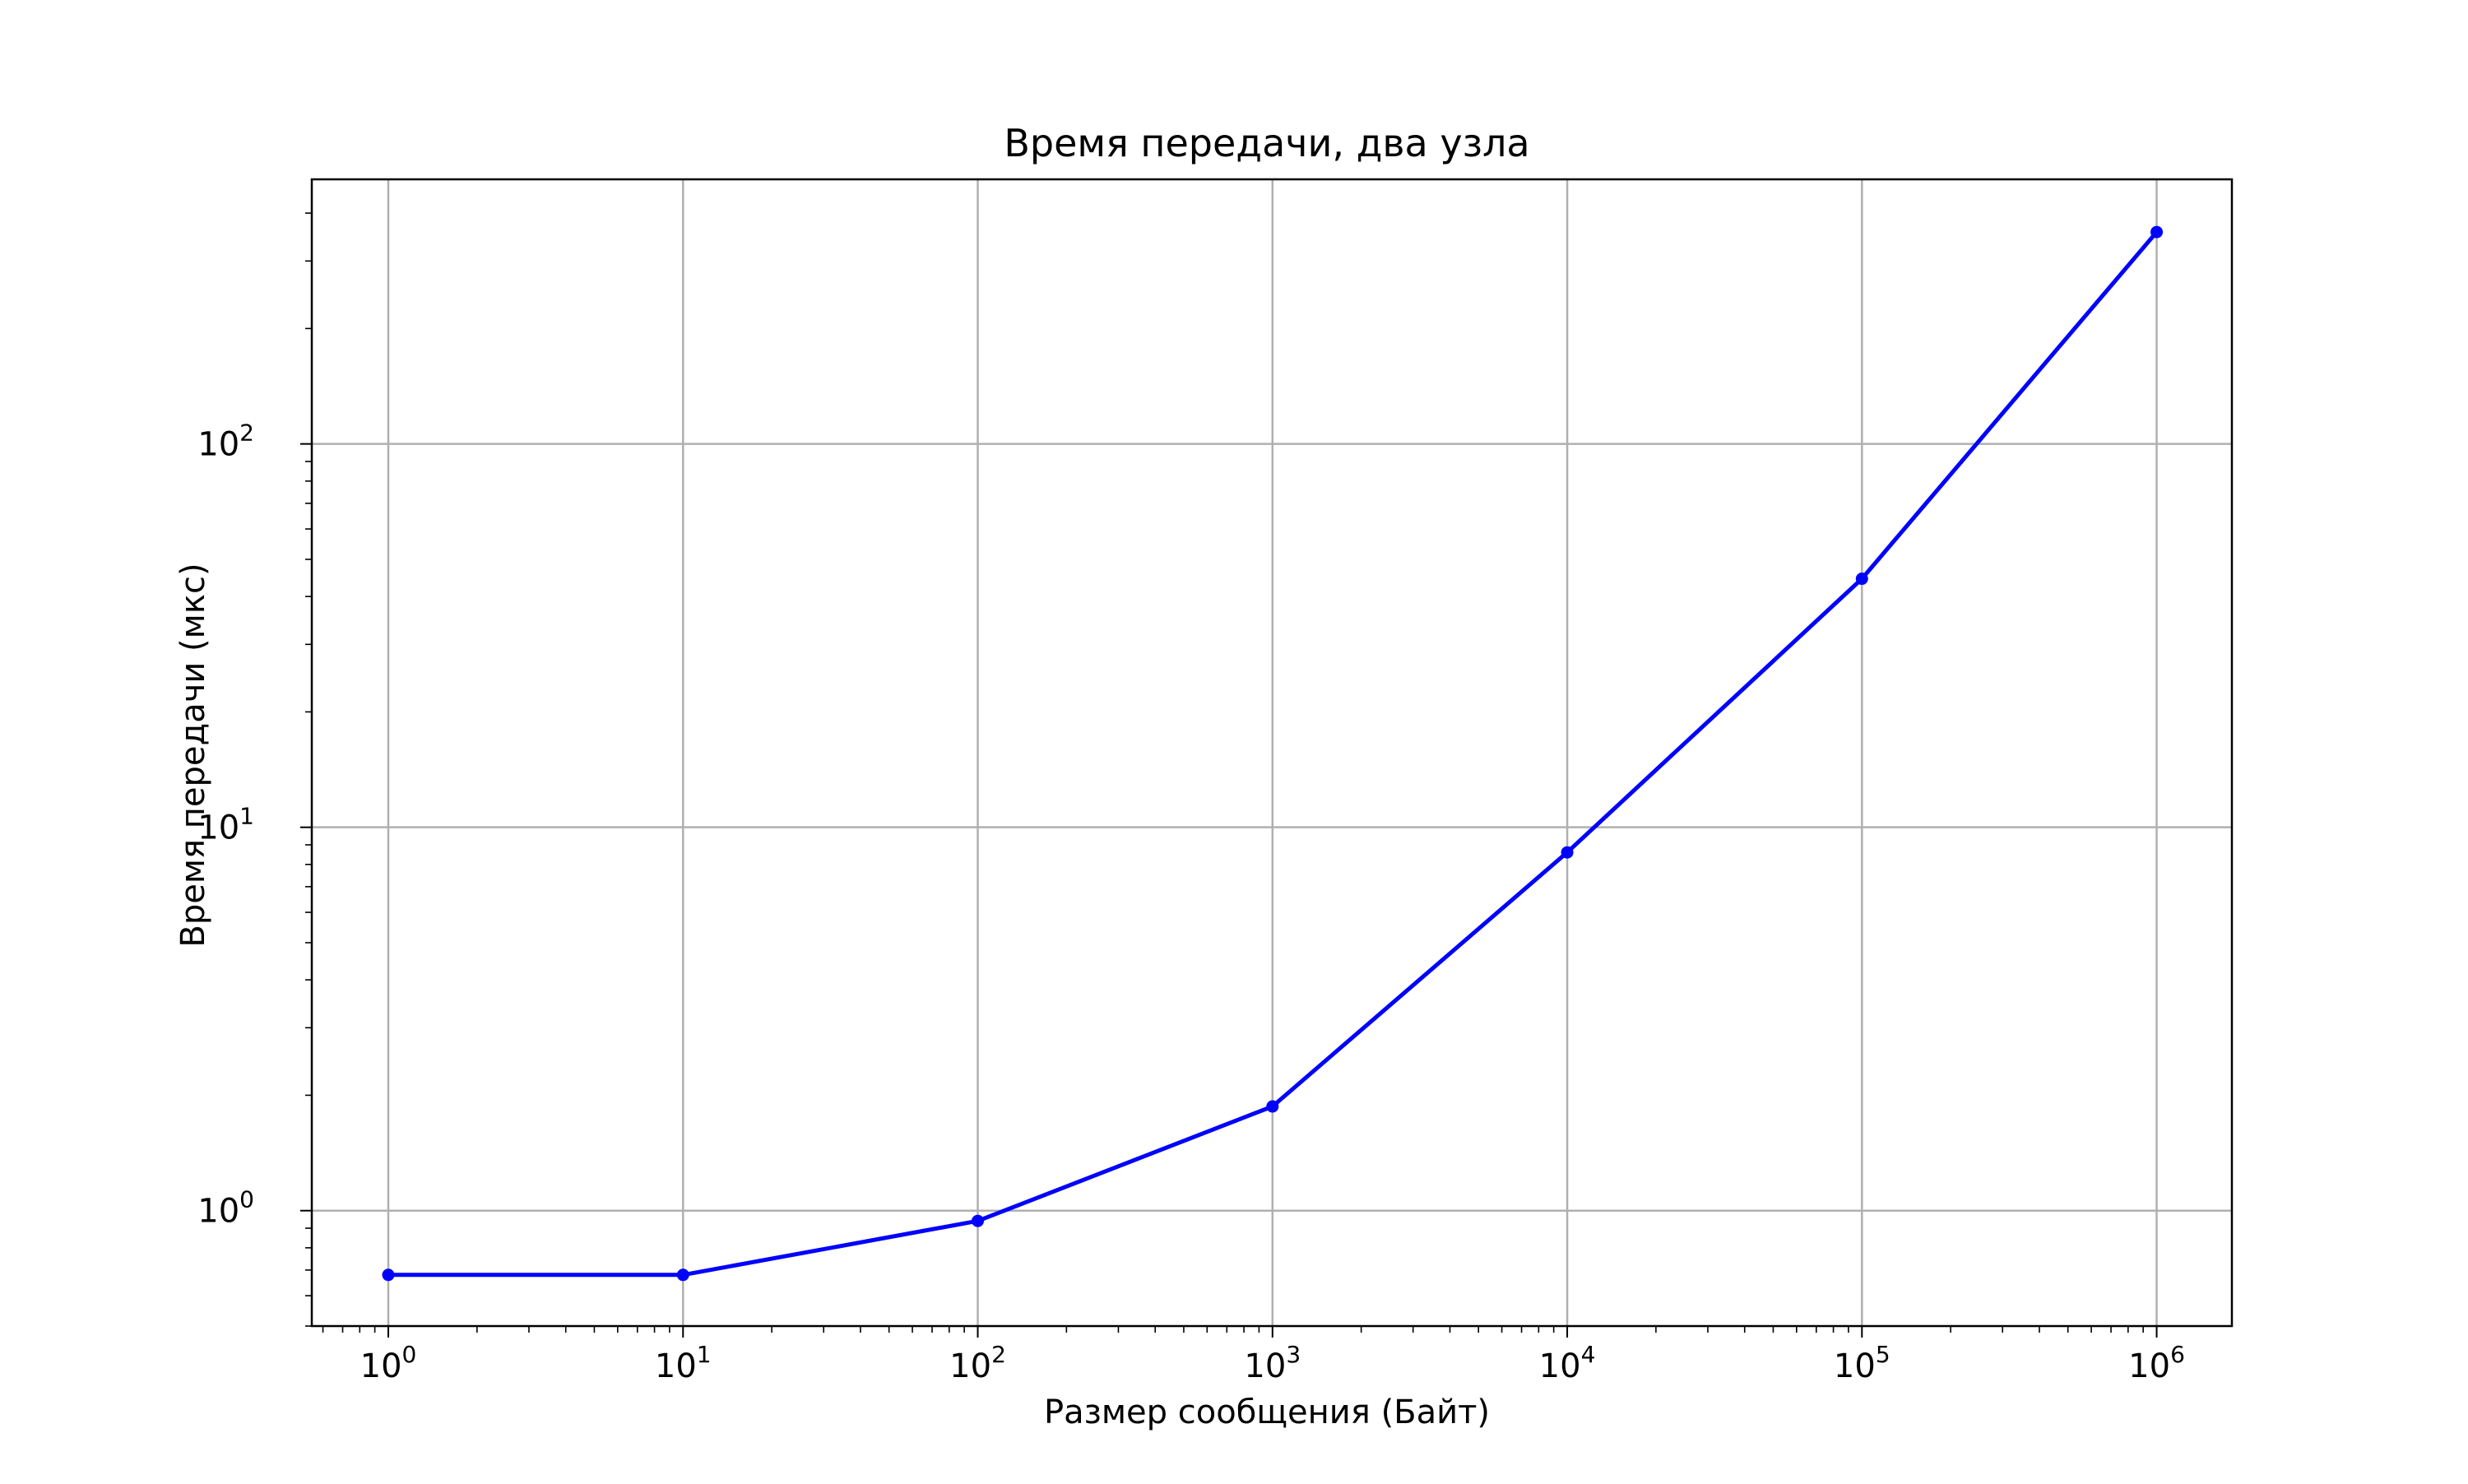 This screenshot has width=2468, height=1484. What do you see at coordinates (388, 1363) in the screenshot?
I see `x-tick-label: 100` at bounding box center [388, 1363].